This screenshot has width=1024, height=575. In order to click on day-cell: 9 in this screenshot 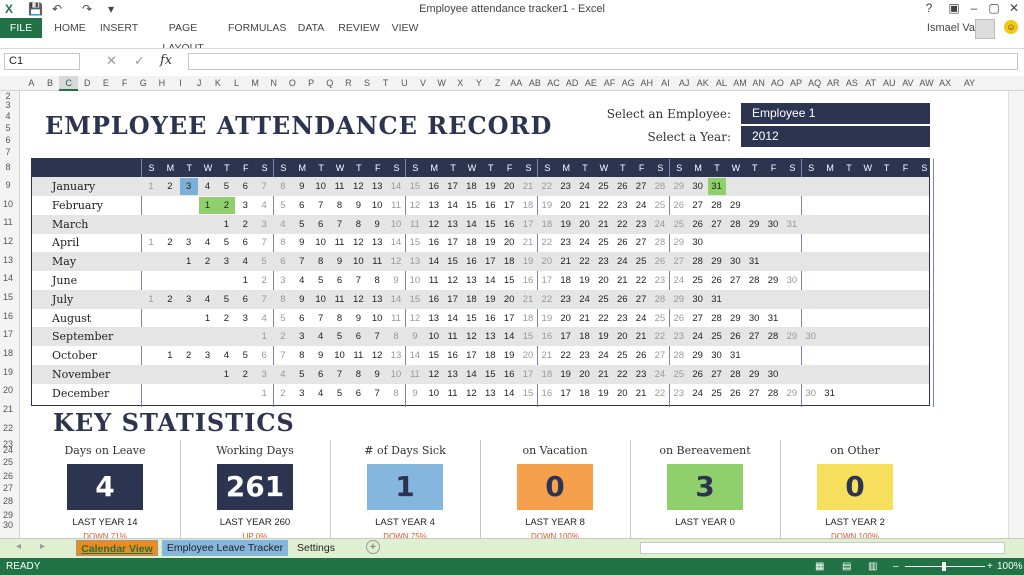, I will do `click(302, 299)`.